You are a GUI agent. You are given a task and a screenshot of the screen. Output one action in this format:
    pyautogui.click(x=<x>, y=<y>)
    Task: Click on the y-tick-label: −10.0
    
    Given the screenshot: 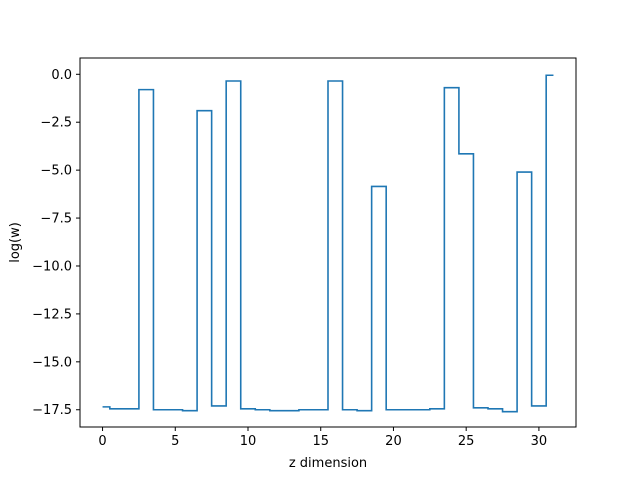 What is the action you would take?
    pyautogui.click(x=52, y=266)
    